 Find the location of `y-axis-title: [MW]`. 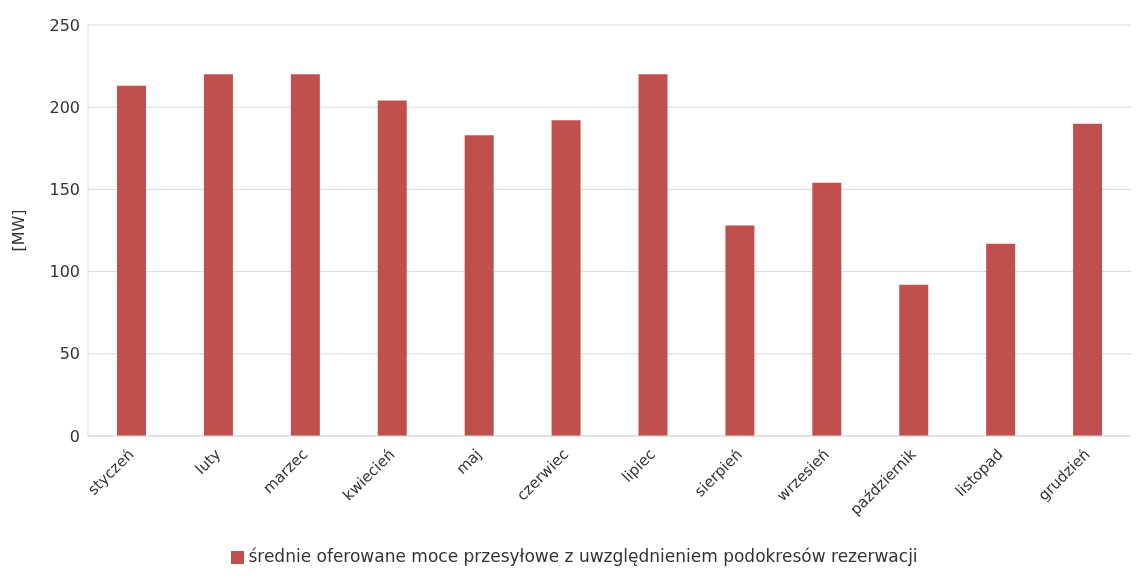

y-axis-title: [MW] is located at coordinates (18, 230).